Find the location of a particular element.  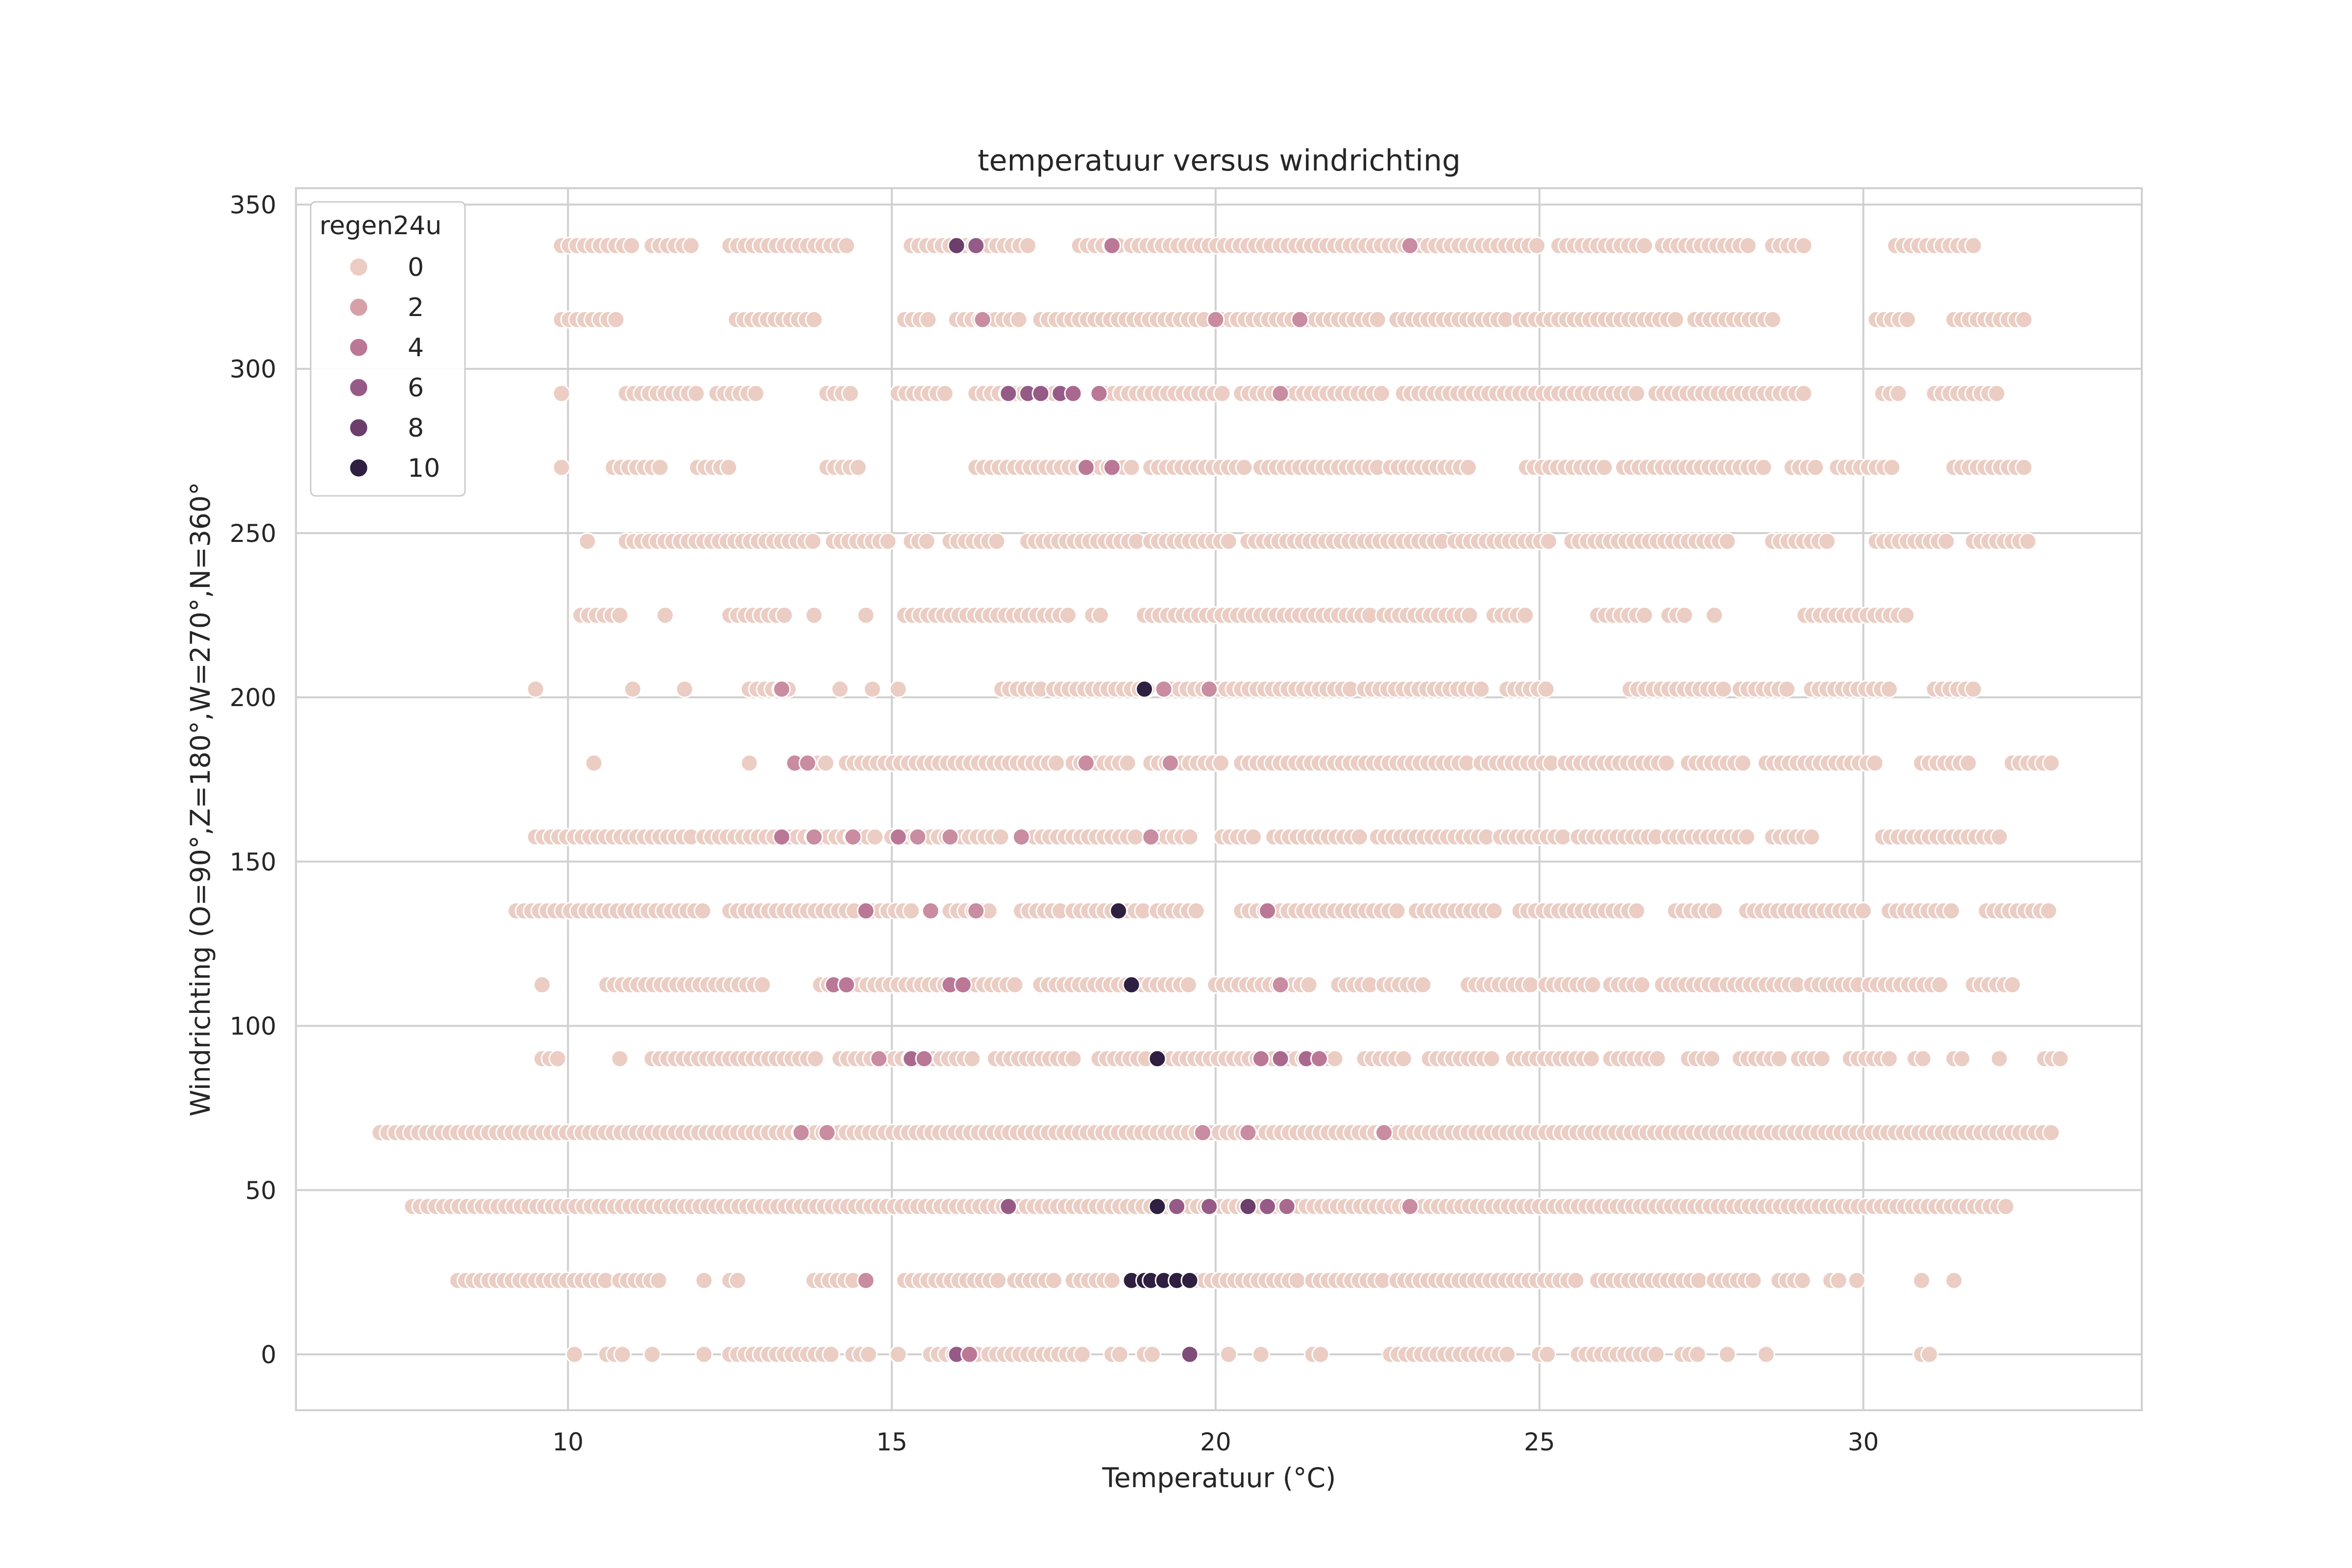

y-tick-label: 250 is located at coordinates (253, 533).